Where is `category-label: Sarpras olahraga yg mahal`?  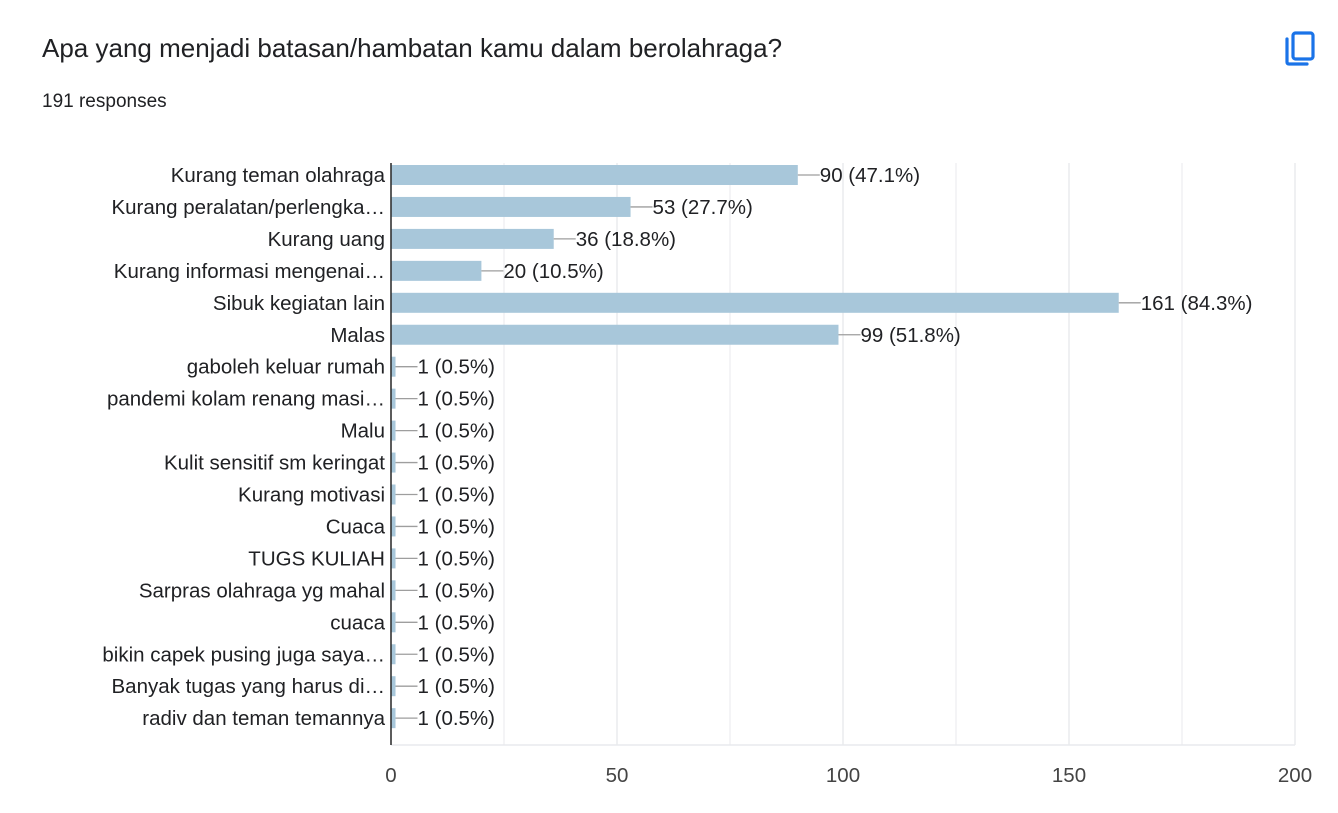
category-label: Sarpras olahraga yg mahal is located at coordinates (262, 590).